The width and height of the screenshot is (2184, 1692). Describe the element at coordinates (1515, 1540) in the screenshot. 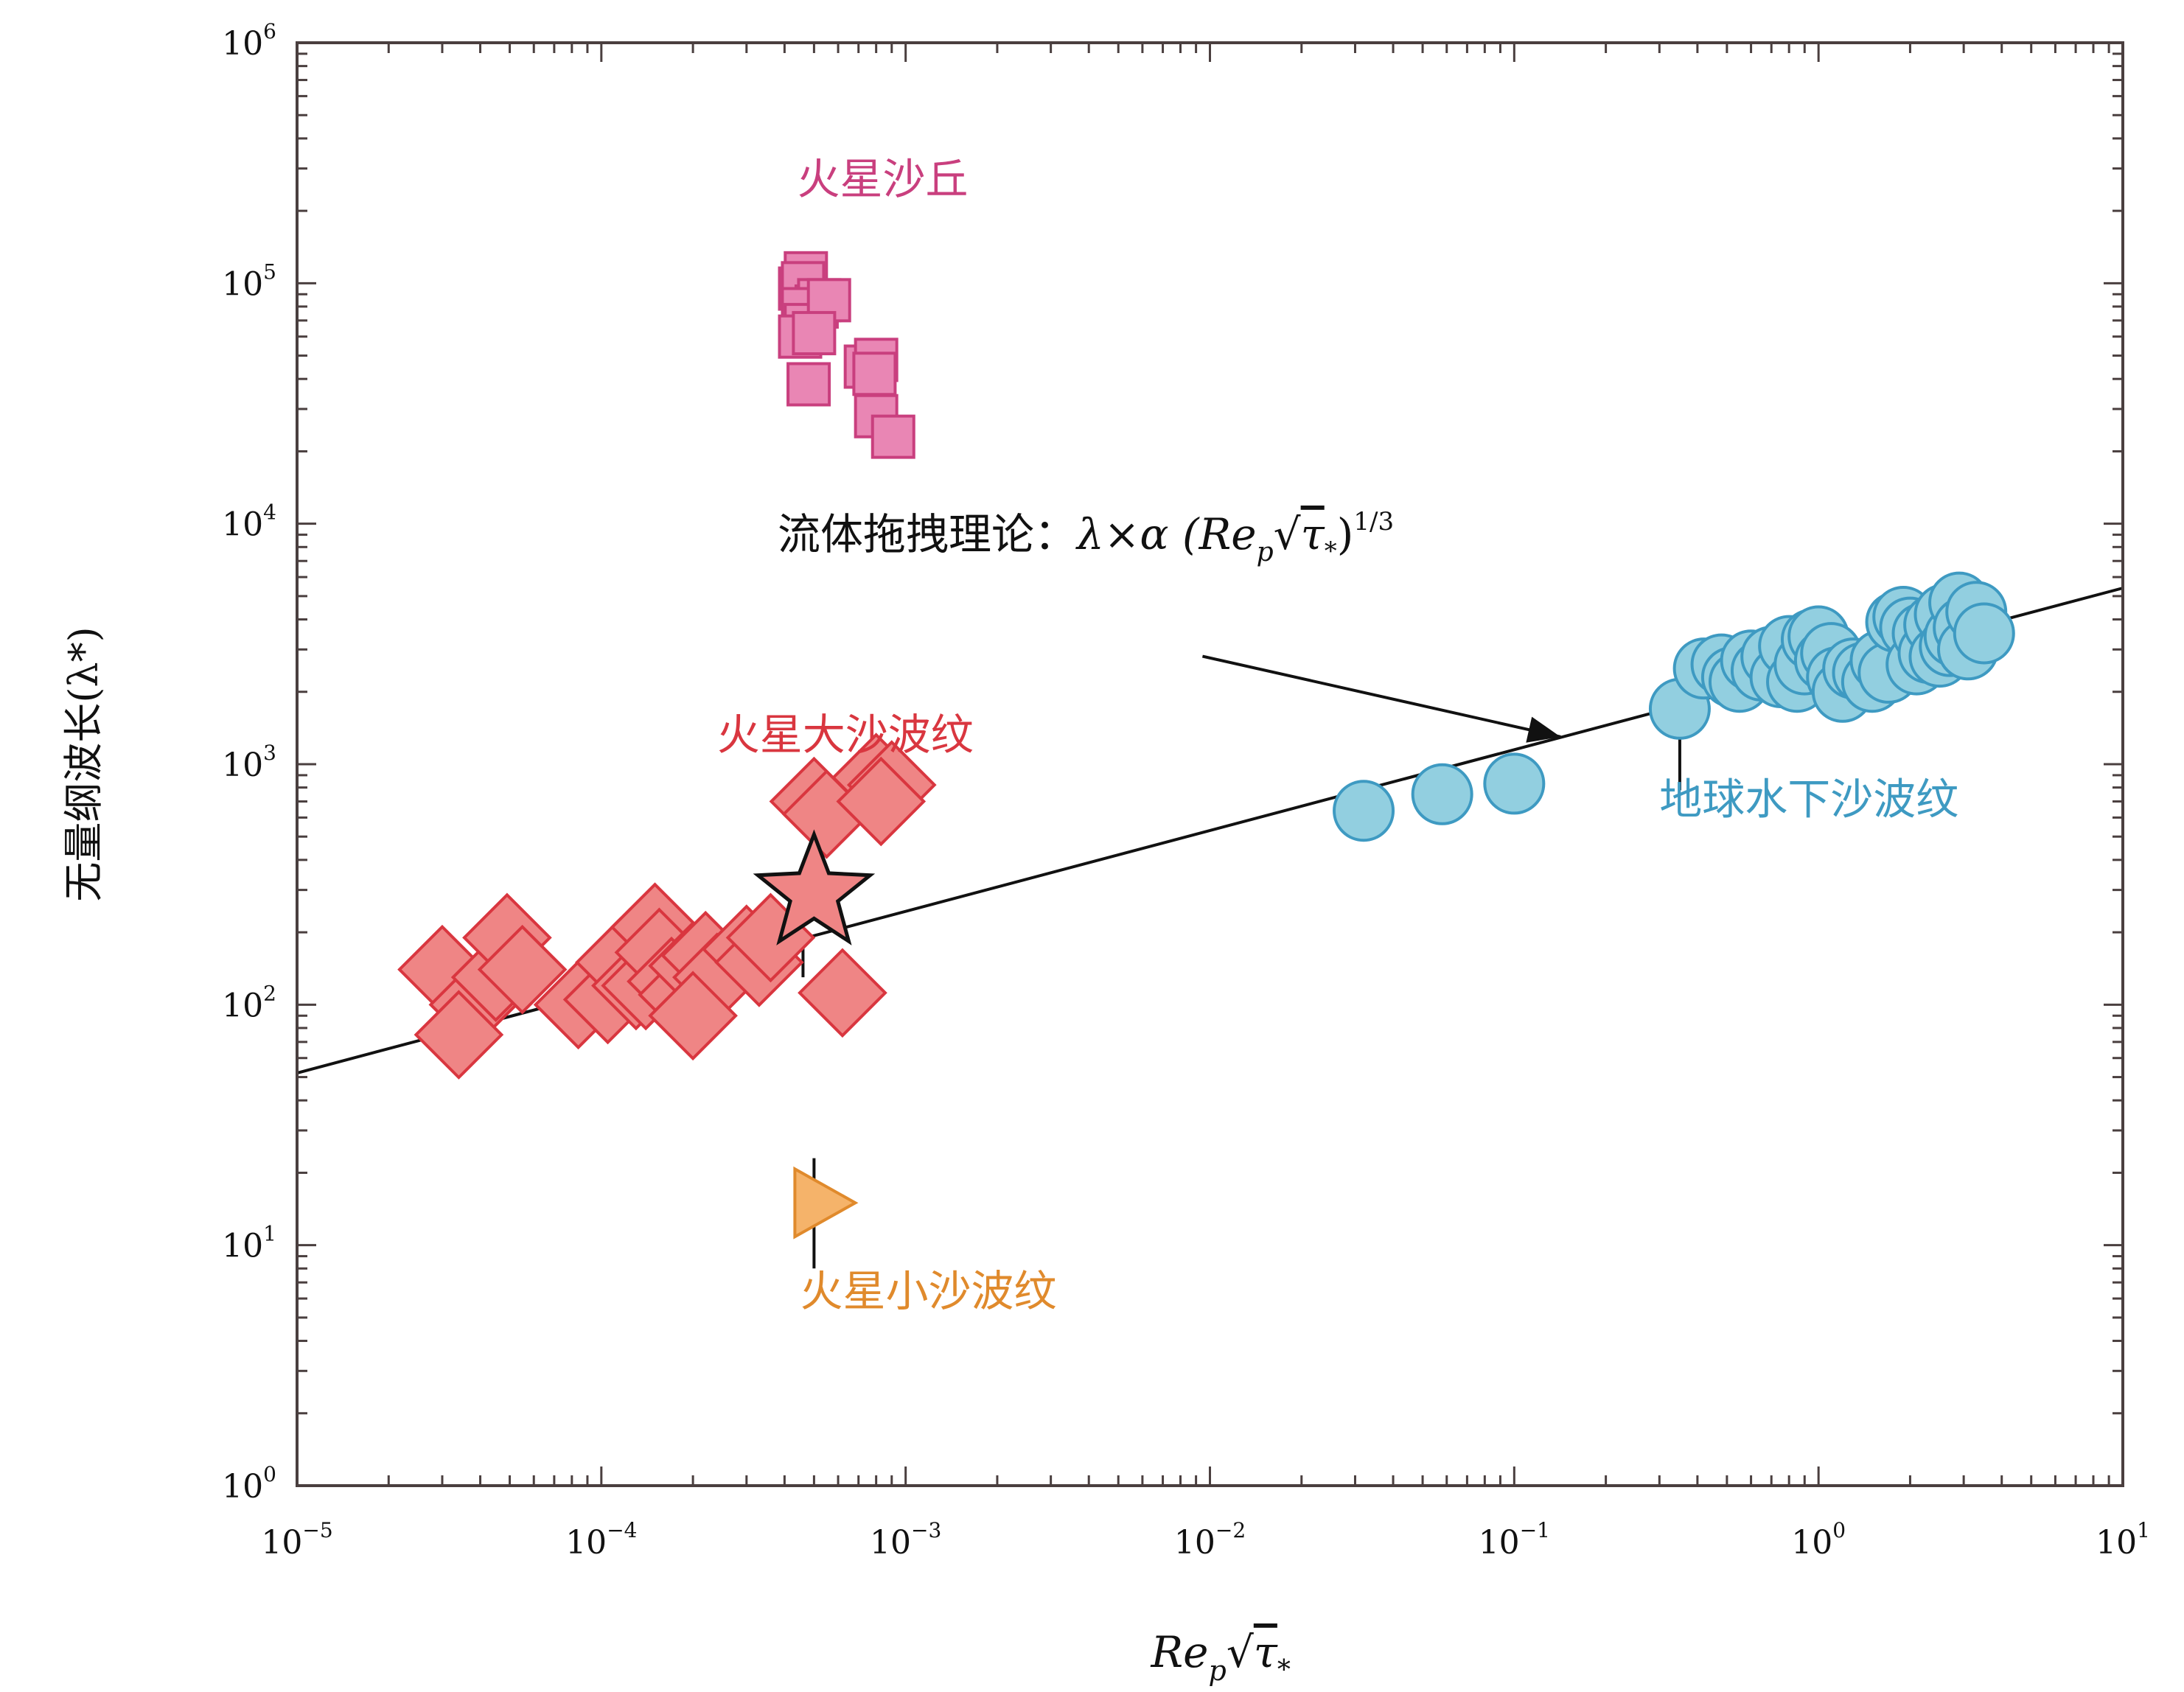

I see `x-tick-label: 10⁻¹` at that location.